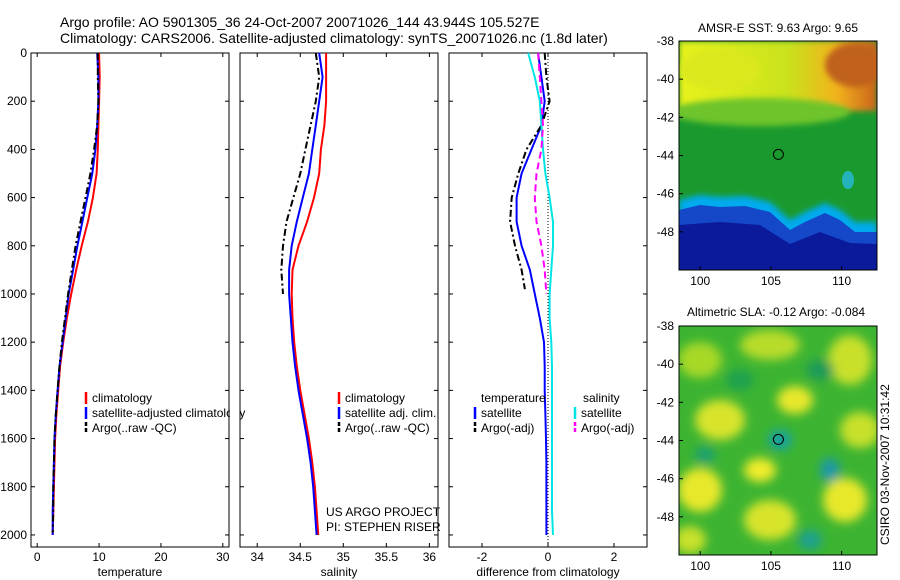 Image resolution: width=900 pixels, height=580 pixels. Describe the element at coordinates (17, 246) in the screenshot. I see `y-tick-label: 800` at that location.